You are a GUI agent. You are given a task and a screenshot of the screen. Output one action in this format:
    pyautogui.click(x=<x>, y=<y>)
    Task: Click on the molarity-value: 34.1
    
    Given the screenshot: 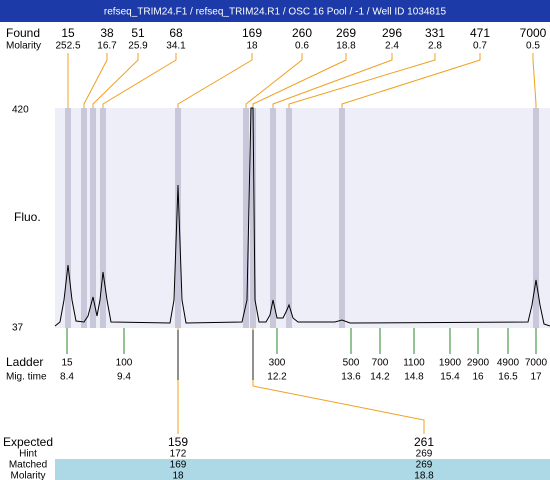 What is the action you would take?
    pyautogui.click(x=176, y=46)
    